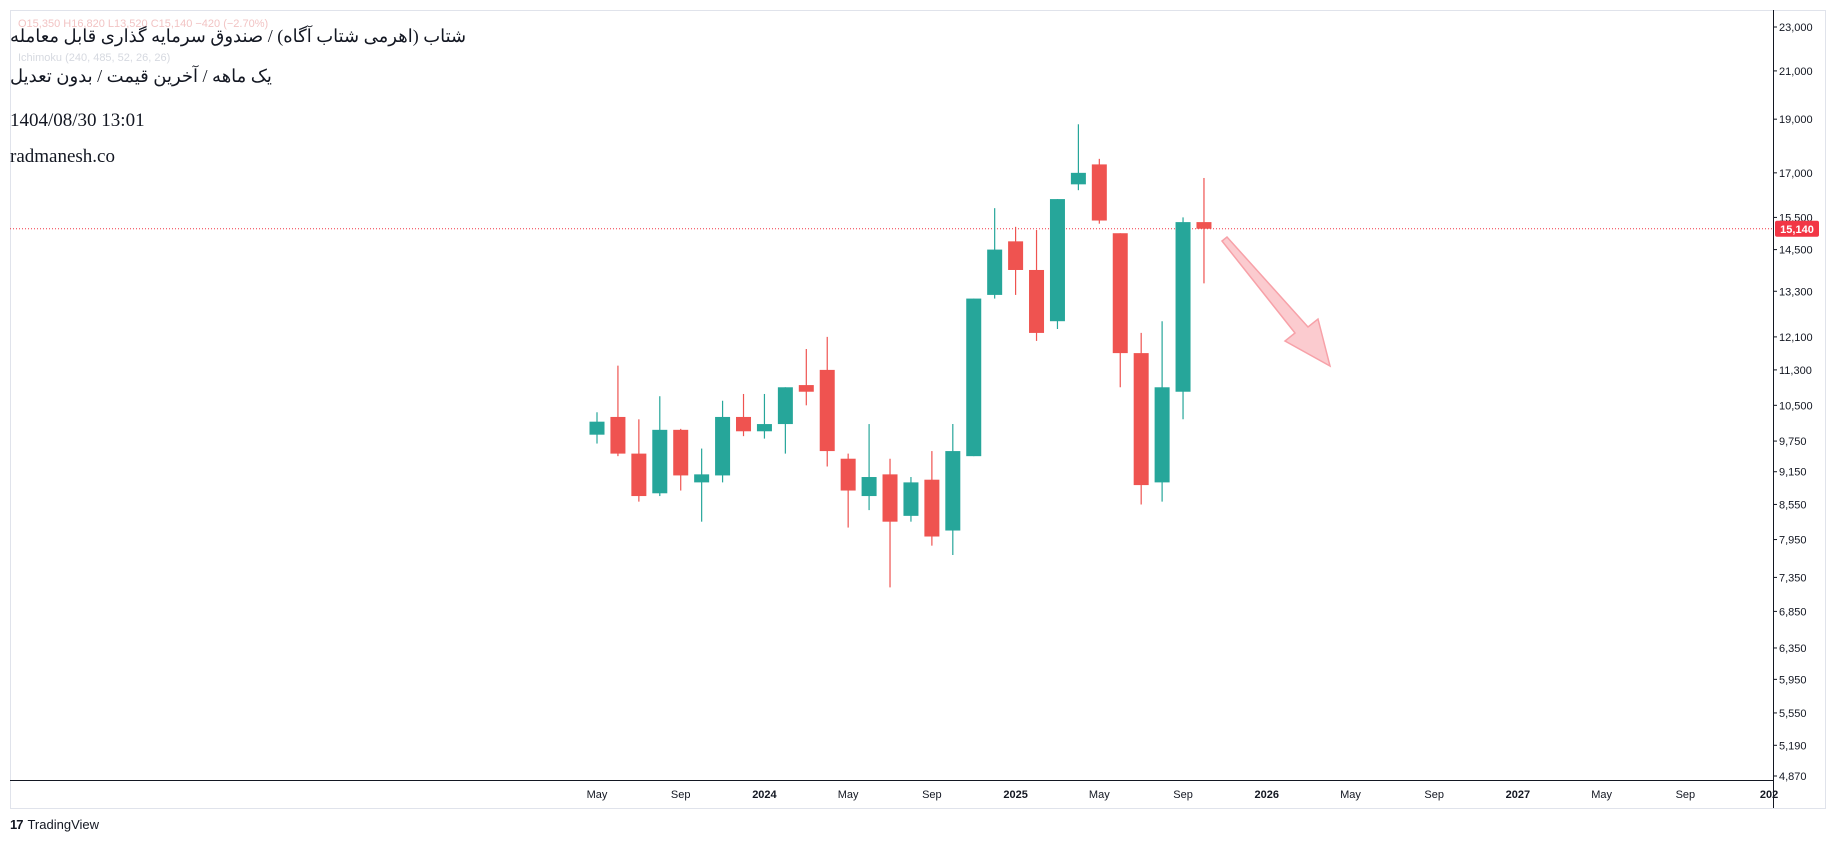 The width and height of the screenshot is (1836, 843). What do you see at coordinates (1793, 612) in the screenshot?
I see `price-tick-label: 6,850` at bounding box center [1793, 612].